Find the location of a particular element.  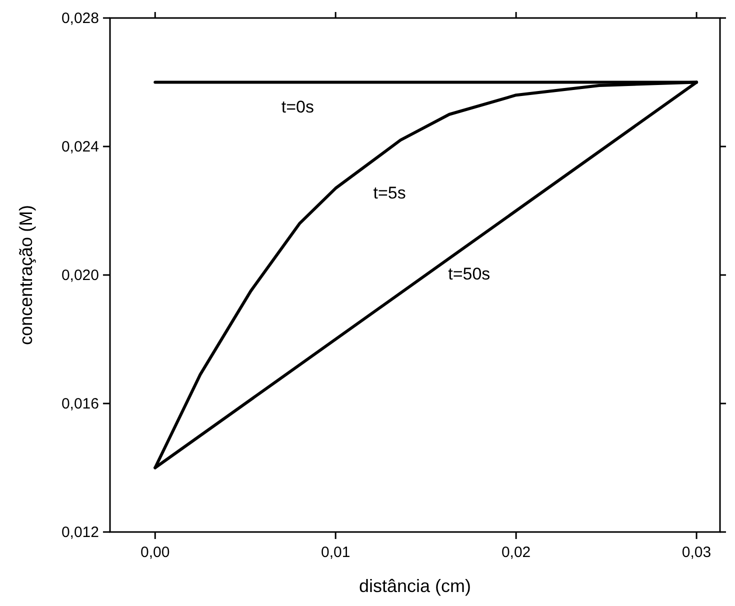

y-tick-label: 0,020 is located at coordinates (80, 275).